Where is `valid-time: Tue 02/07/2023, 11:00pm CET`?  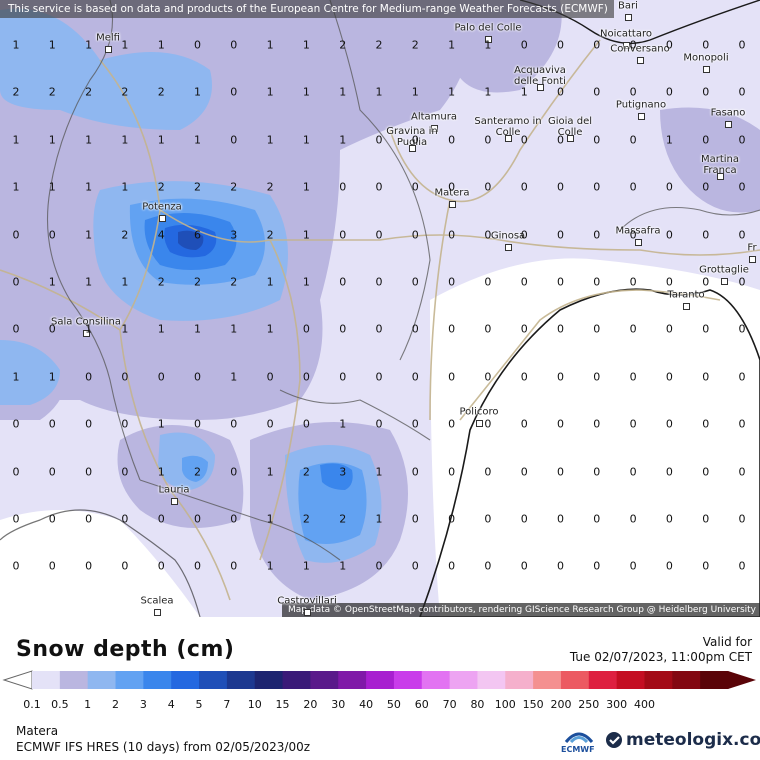
valid-time: Tue 02/07/2023, 11:00pm CET is located at coordinates (660, 657).